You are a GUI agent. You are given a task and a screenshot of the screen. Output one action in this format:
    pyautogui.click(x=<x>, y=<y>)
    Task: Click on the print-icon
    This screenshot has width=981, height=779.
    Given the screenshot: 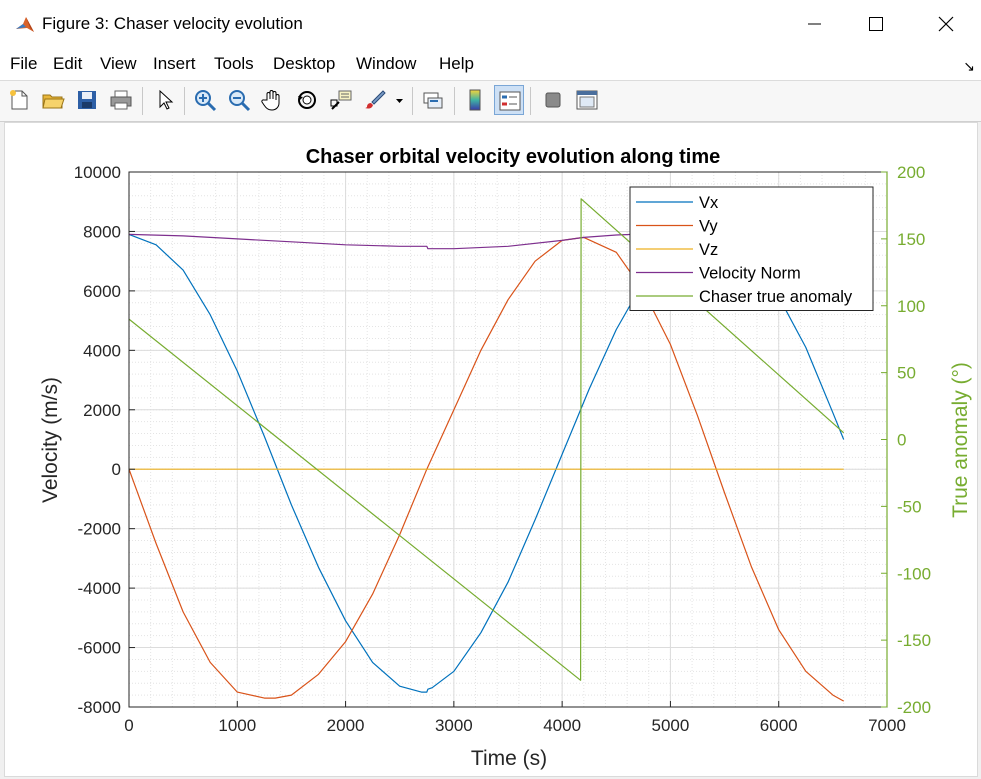 What is the action you would take?
    pyautogui.click(x=121, y=100)
    